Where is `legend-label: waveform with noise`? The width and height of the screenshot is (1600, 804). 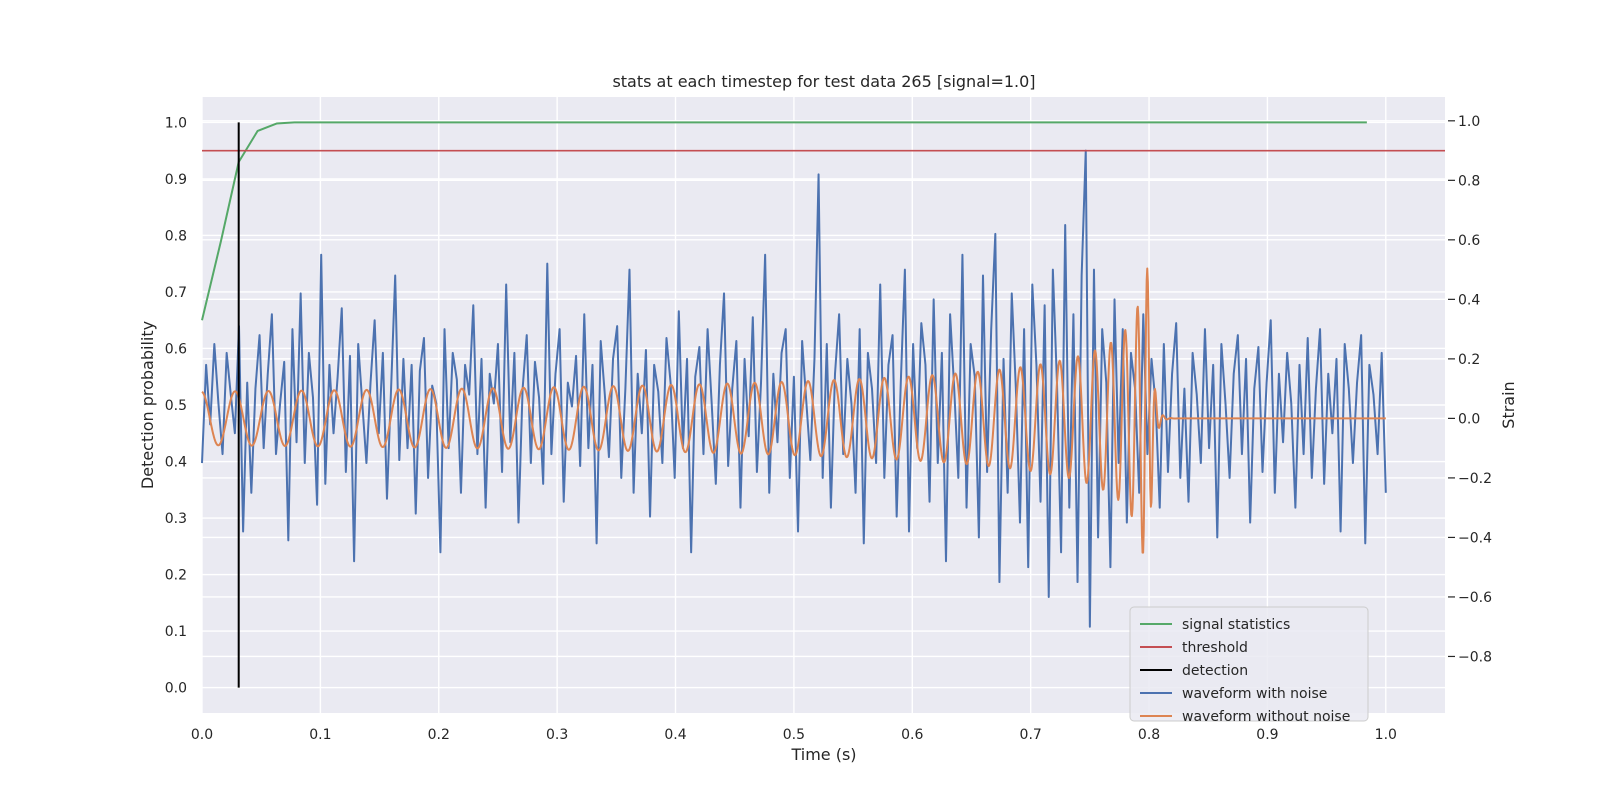
legend-label: waveform with noise is located at coordinates (1254, 694).